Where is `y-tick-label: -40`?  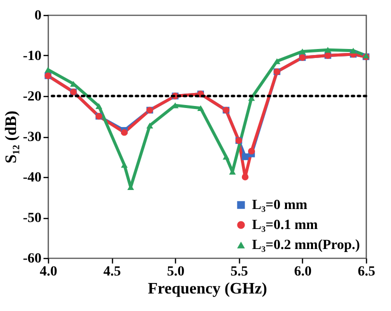 y-tick-label: -40 is located at coordinates (32, 178).